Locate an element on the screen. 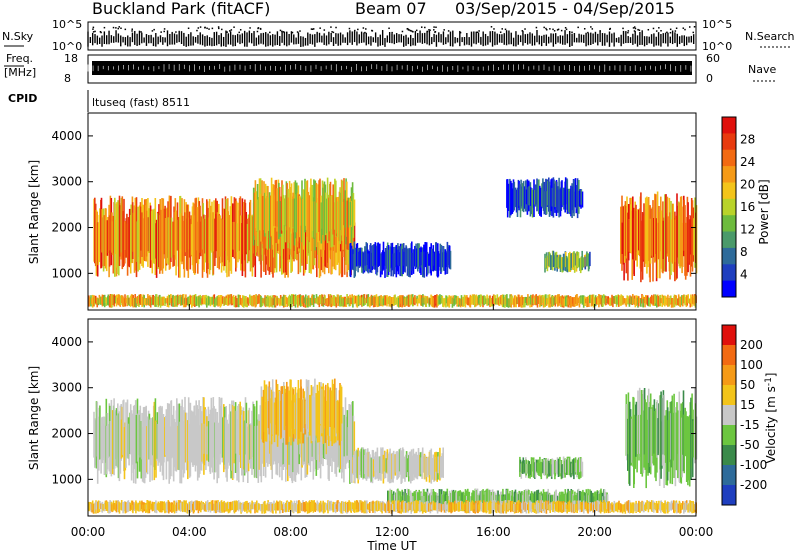 Image resolution: width=800 pixels, height=554 pixels. x-tick-label: 00:00 is located at coordinates (696, 532).